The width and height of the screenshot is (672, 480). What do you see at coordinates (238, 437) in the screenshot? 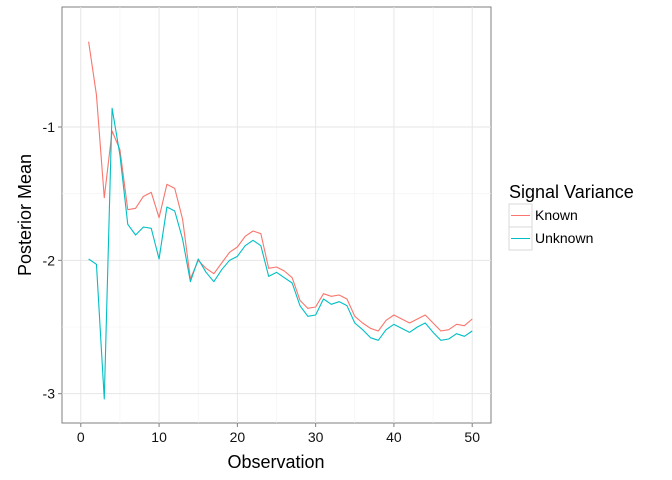
I see `x-tick-label: 20` at bounding box center [238, 437].